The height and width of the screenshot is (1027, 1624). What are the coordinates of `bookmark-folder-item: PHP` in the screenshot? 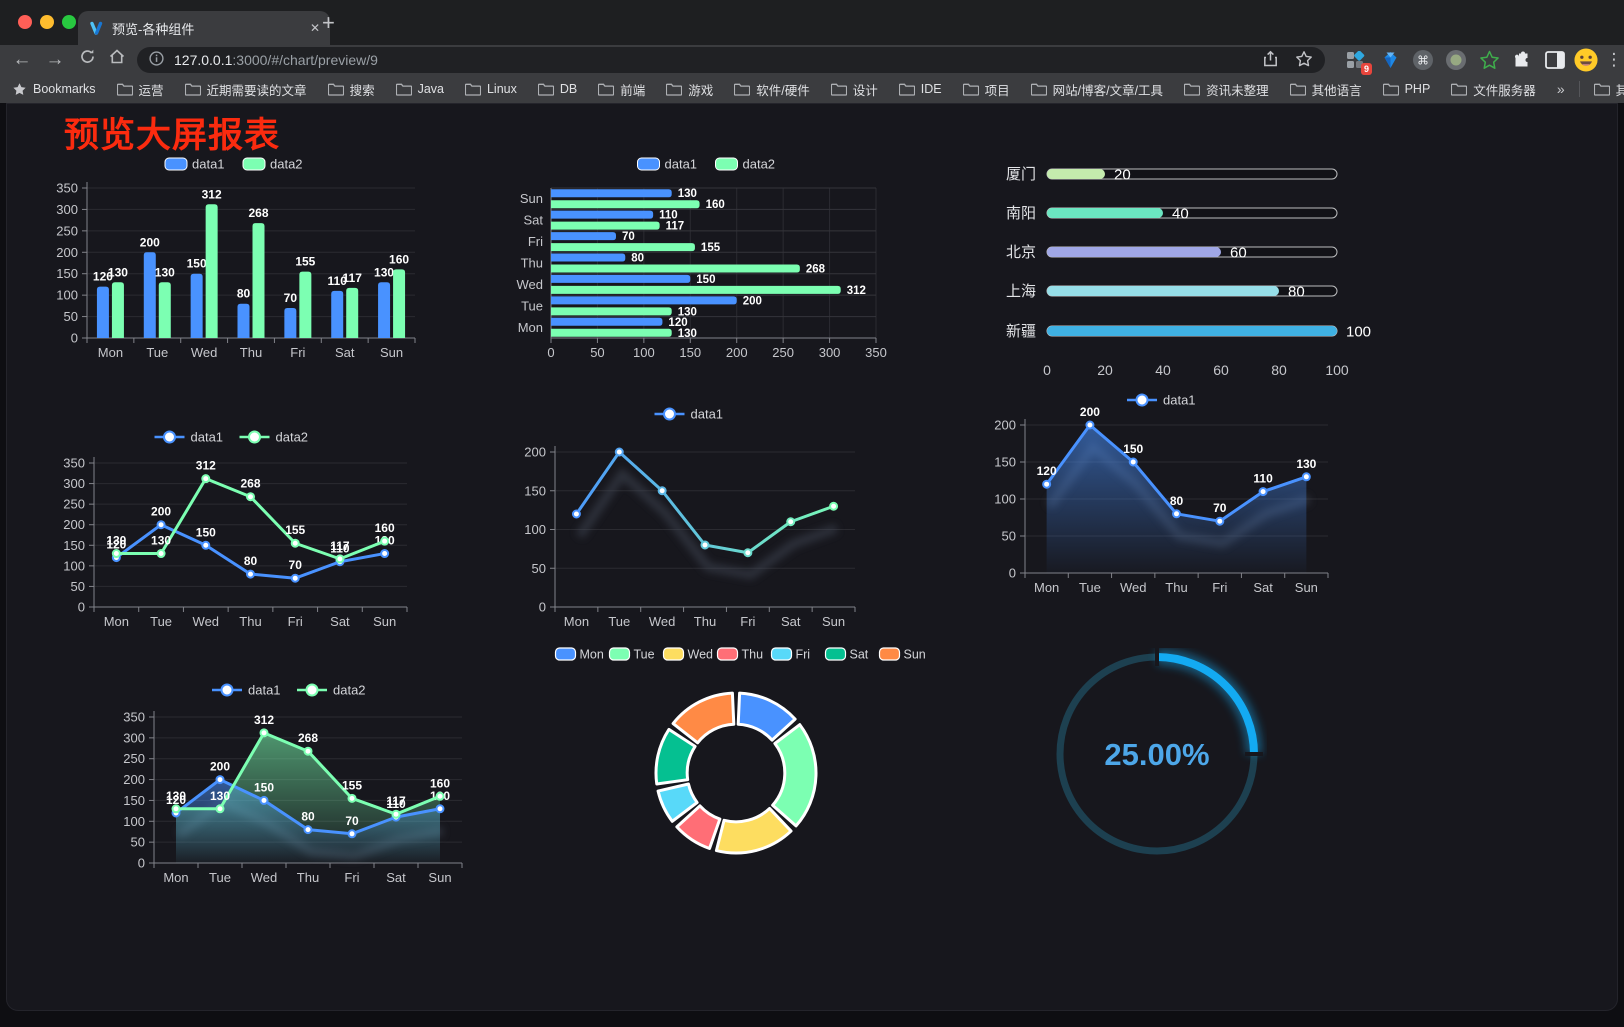 It's located at (1406, 89).